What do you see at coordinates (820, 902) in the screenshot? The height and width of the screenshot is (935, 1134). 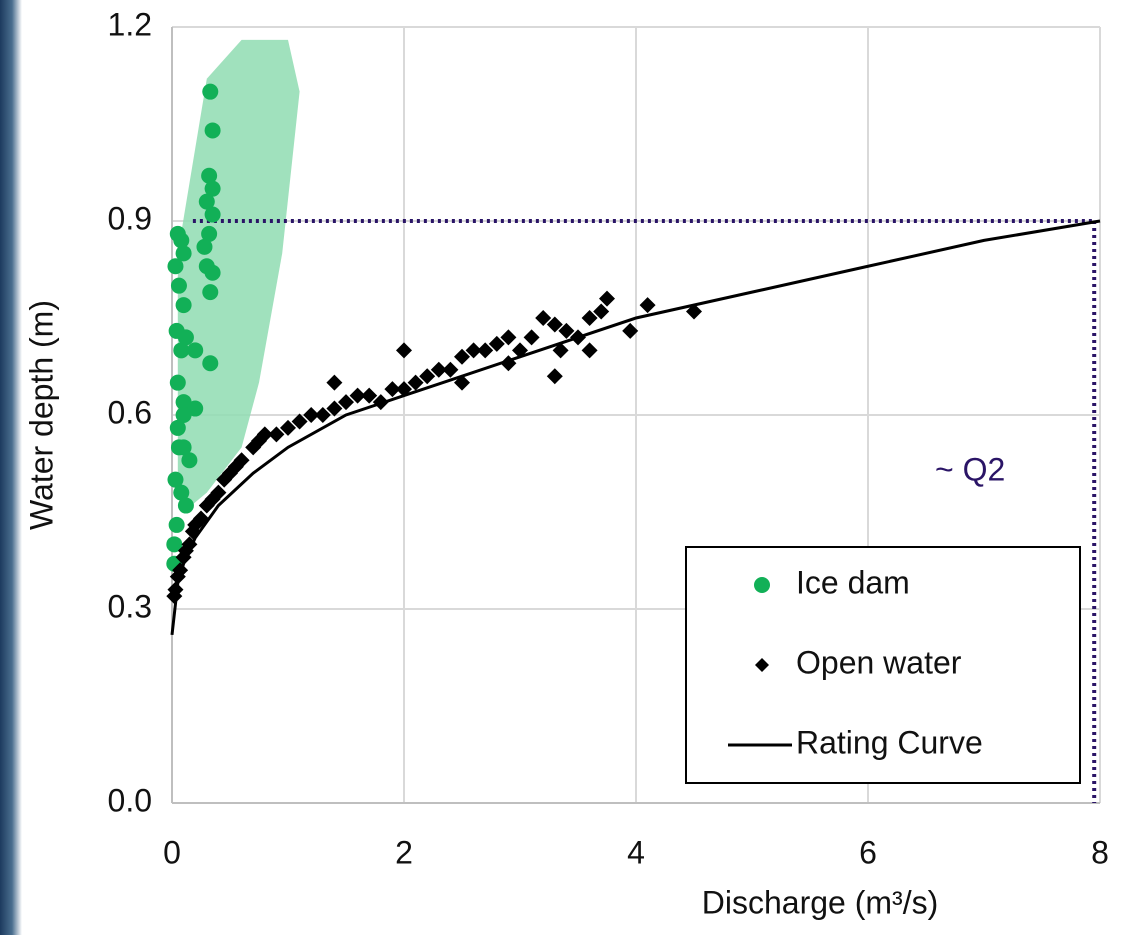 I see `x-axis-label: Discharge (m³/s)` at bounding box center [820, 902].